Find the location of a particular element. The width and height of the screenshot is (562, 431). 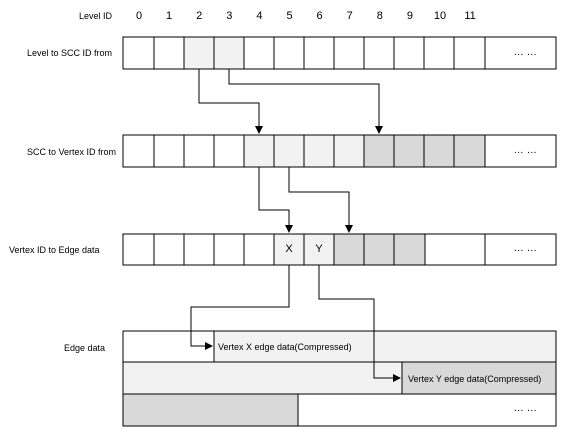

vertex-x-edge-label: Vertex X edge data(Compressed) is located at coordinates (285, 347).